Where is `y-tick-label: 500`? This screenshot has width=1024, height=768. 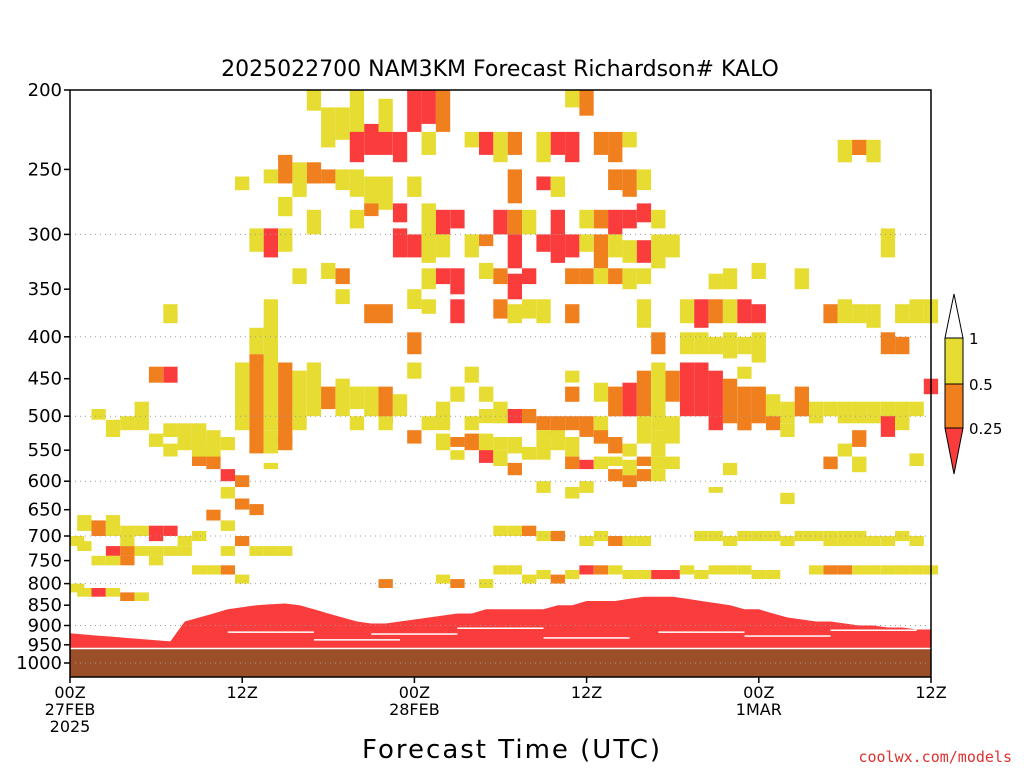 y-tick-label: 500 is located at coordinates (45, 416).